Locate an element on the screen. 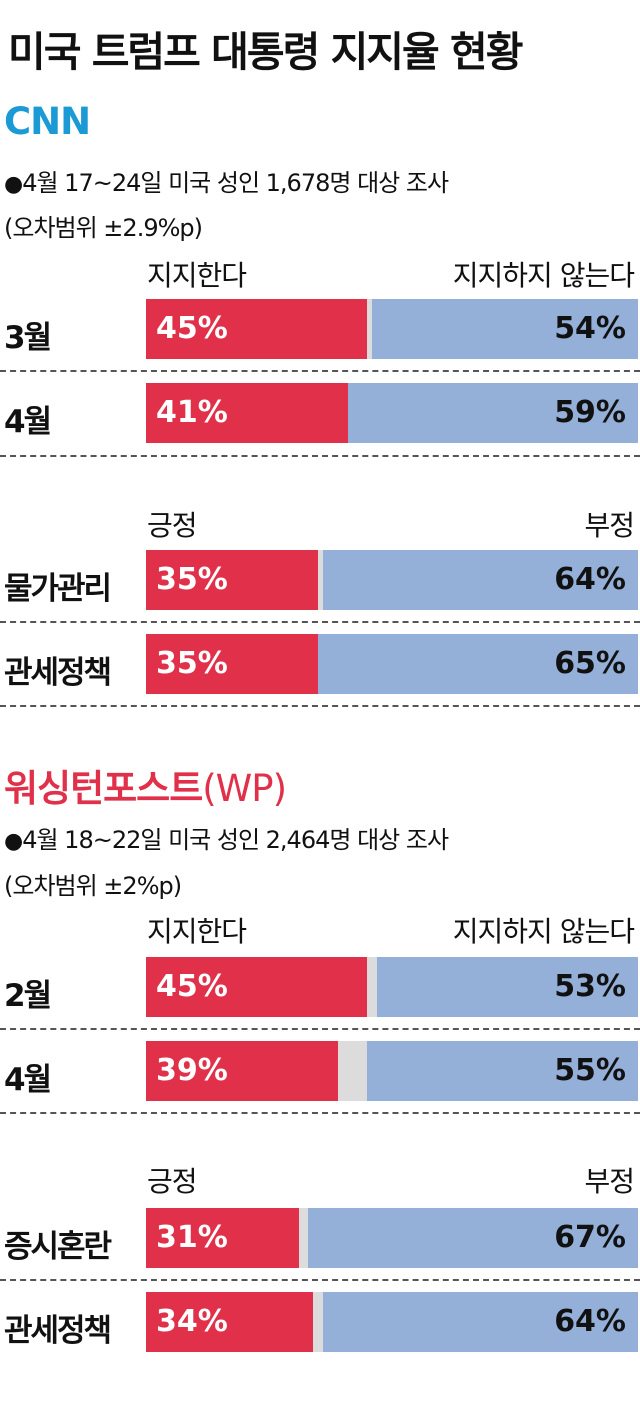  survey-note: ●4월 18~22일 미국 성인 2,464명 대상 조사 is located at coordinates (226, 837).